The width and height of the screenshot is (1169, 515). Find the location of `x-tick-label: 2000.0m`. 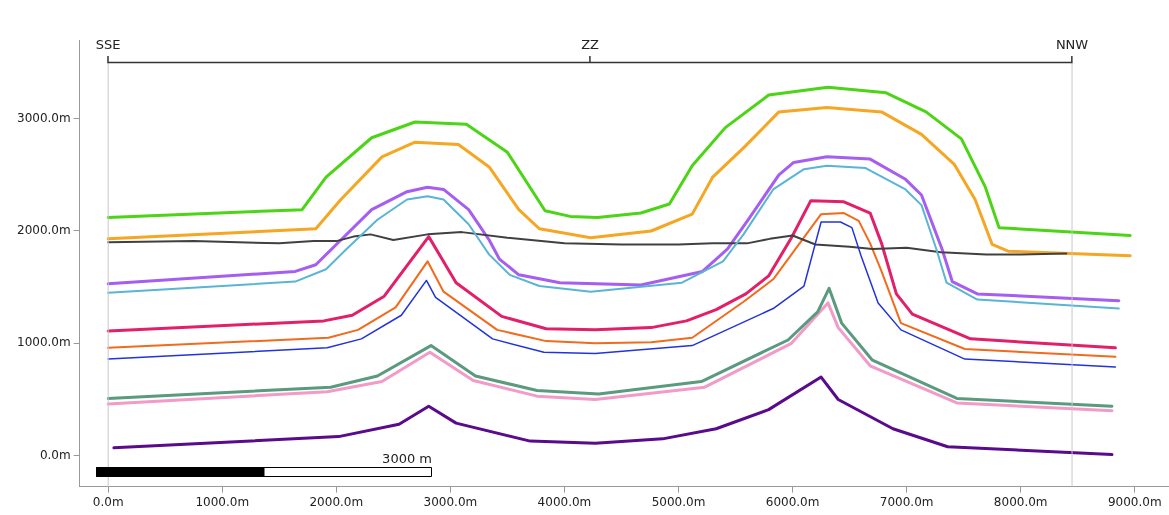

x-tick-label: 2000.0m is located at coordinates (336, 501).